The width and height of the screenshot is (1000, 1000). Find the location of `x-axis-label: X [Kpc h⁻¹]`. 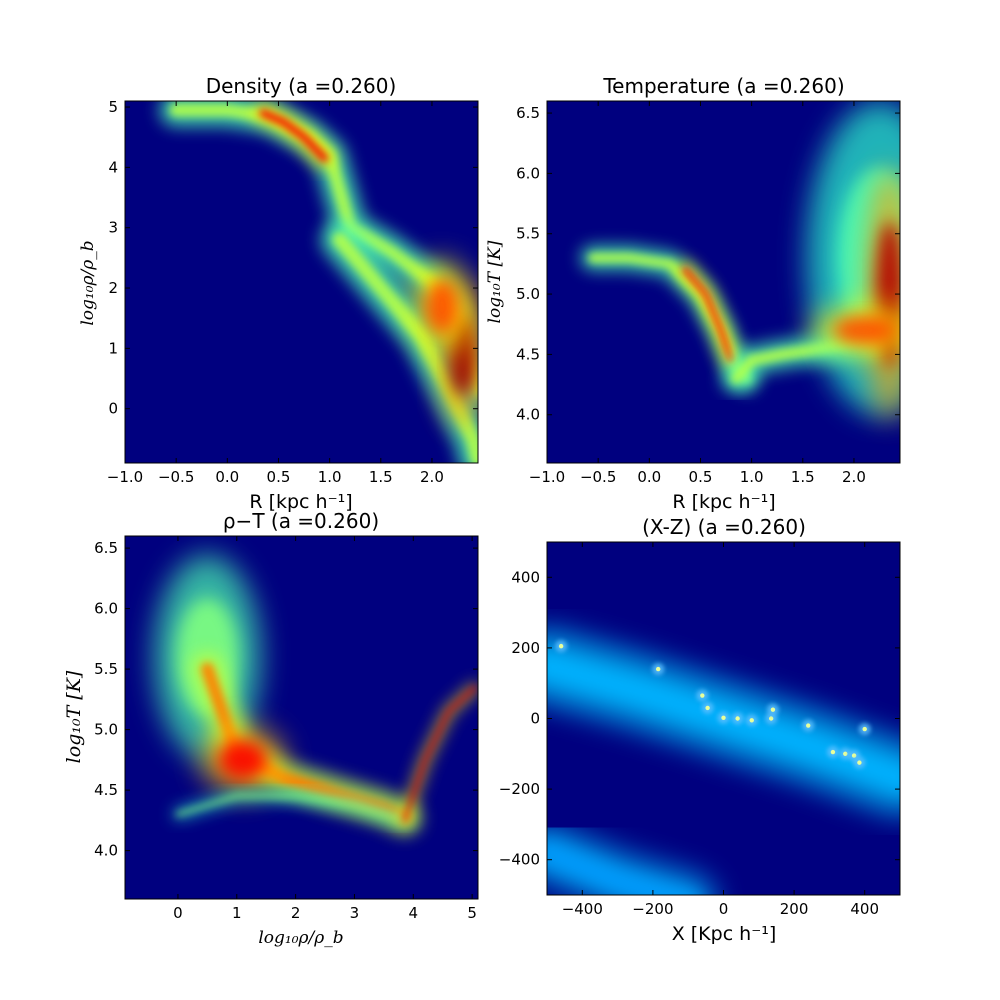

x-axis-label: X [Kpc h⁻¹] is located at coordinates (724, 934).